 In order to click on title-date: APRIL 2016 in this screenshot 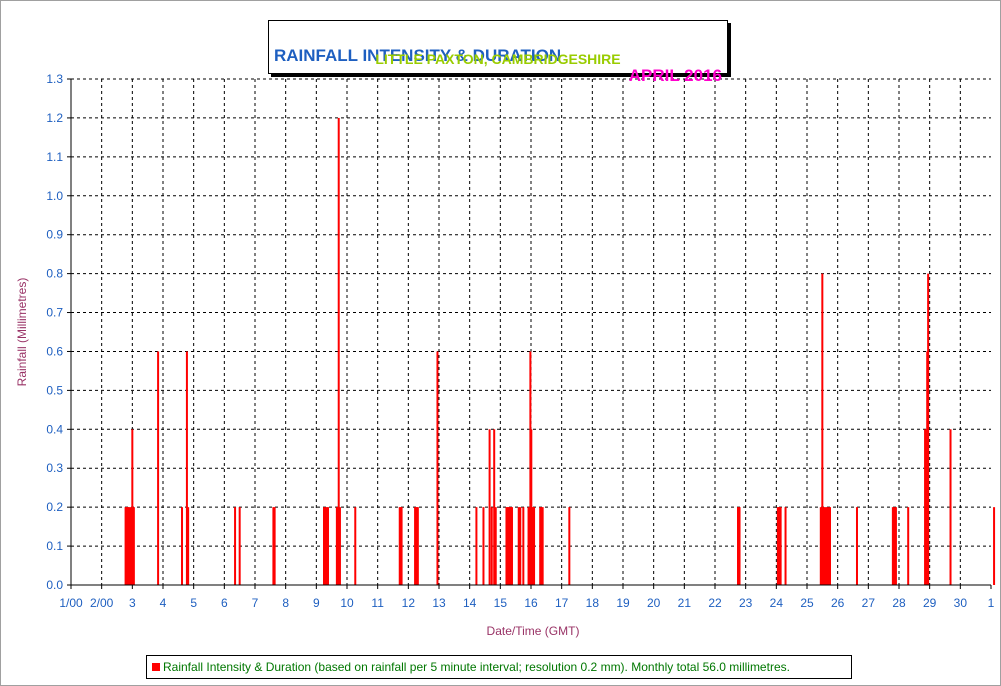, I will do `click(675, 75)`.